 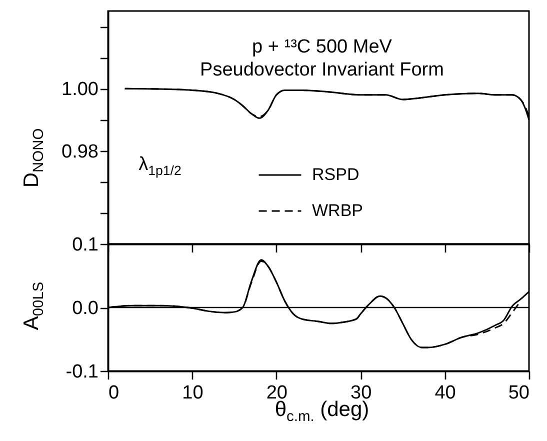 What do you see at coordinates (445, 393) in the screenshot?
I see `x-tick-label: 40` at bounding box center [445, 393].